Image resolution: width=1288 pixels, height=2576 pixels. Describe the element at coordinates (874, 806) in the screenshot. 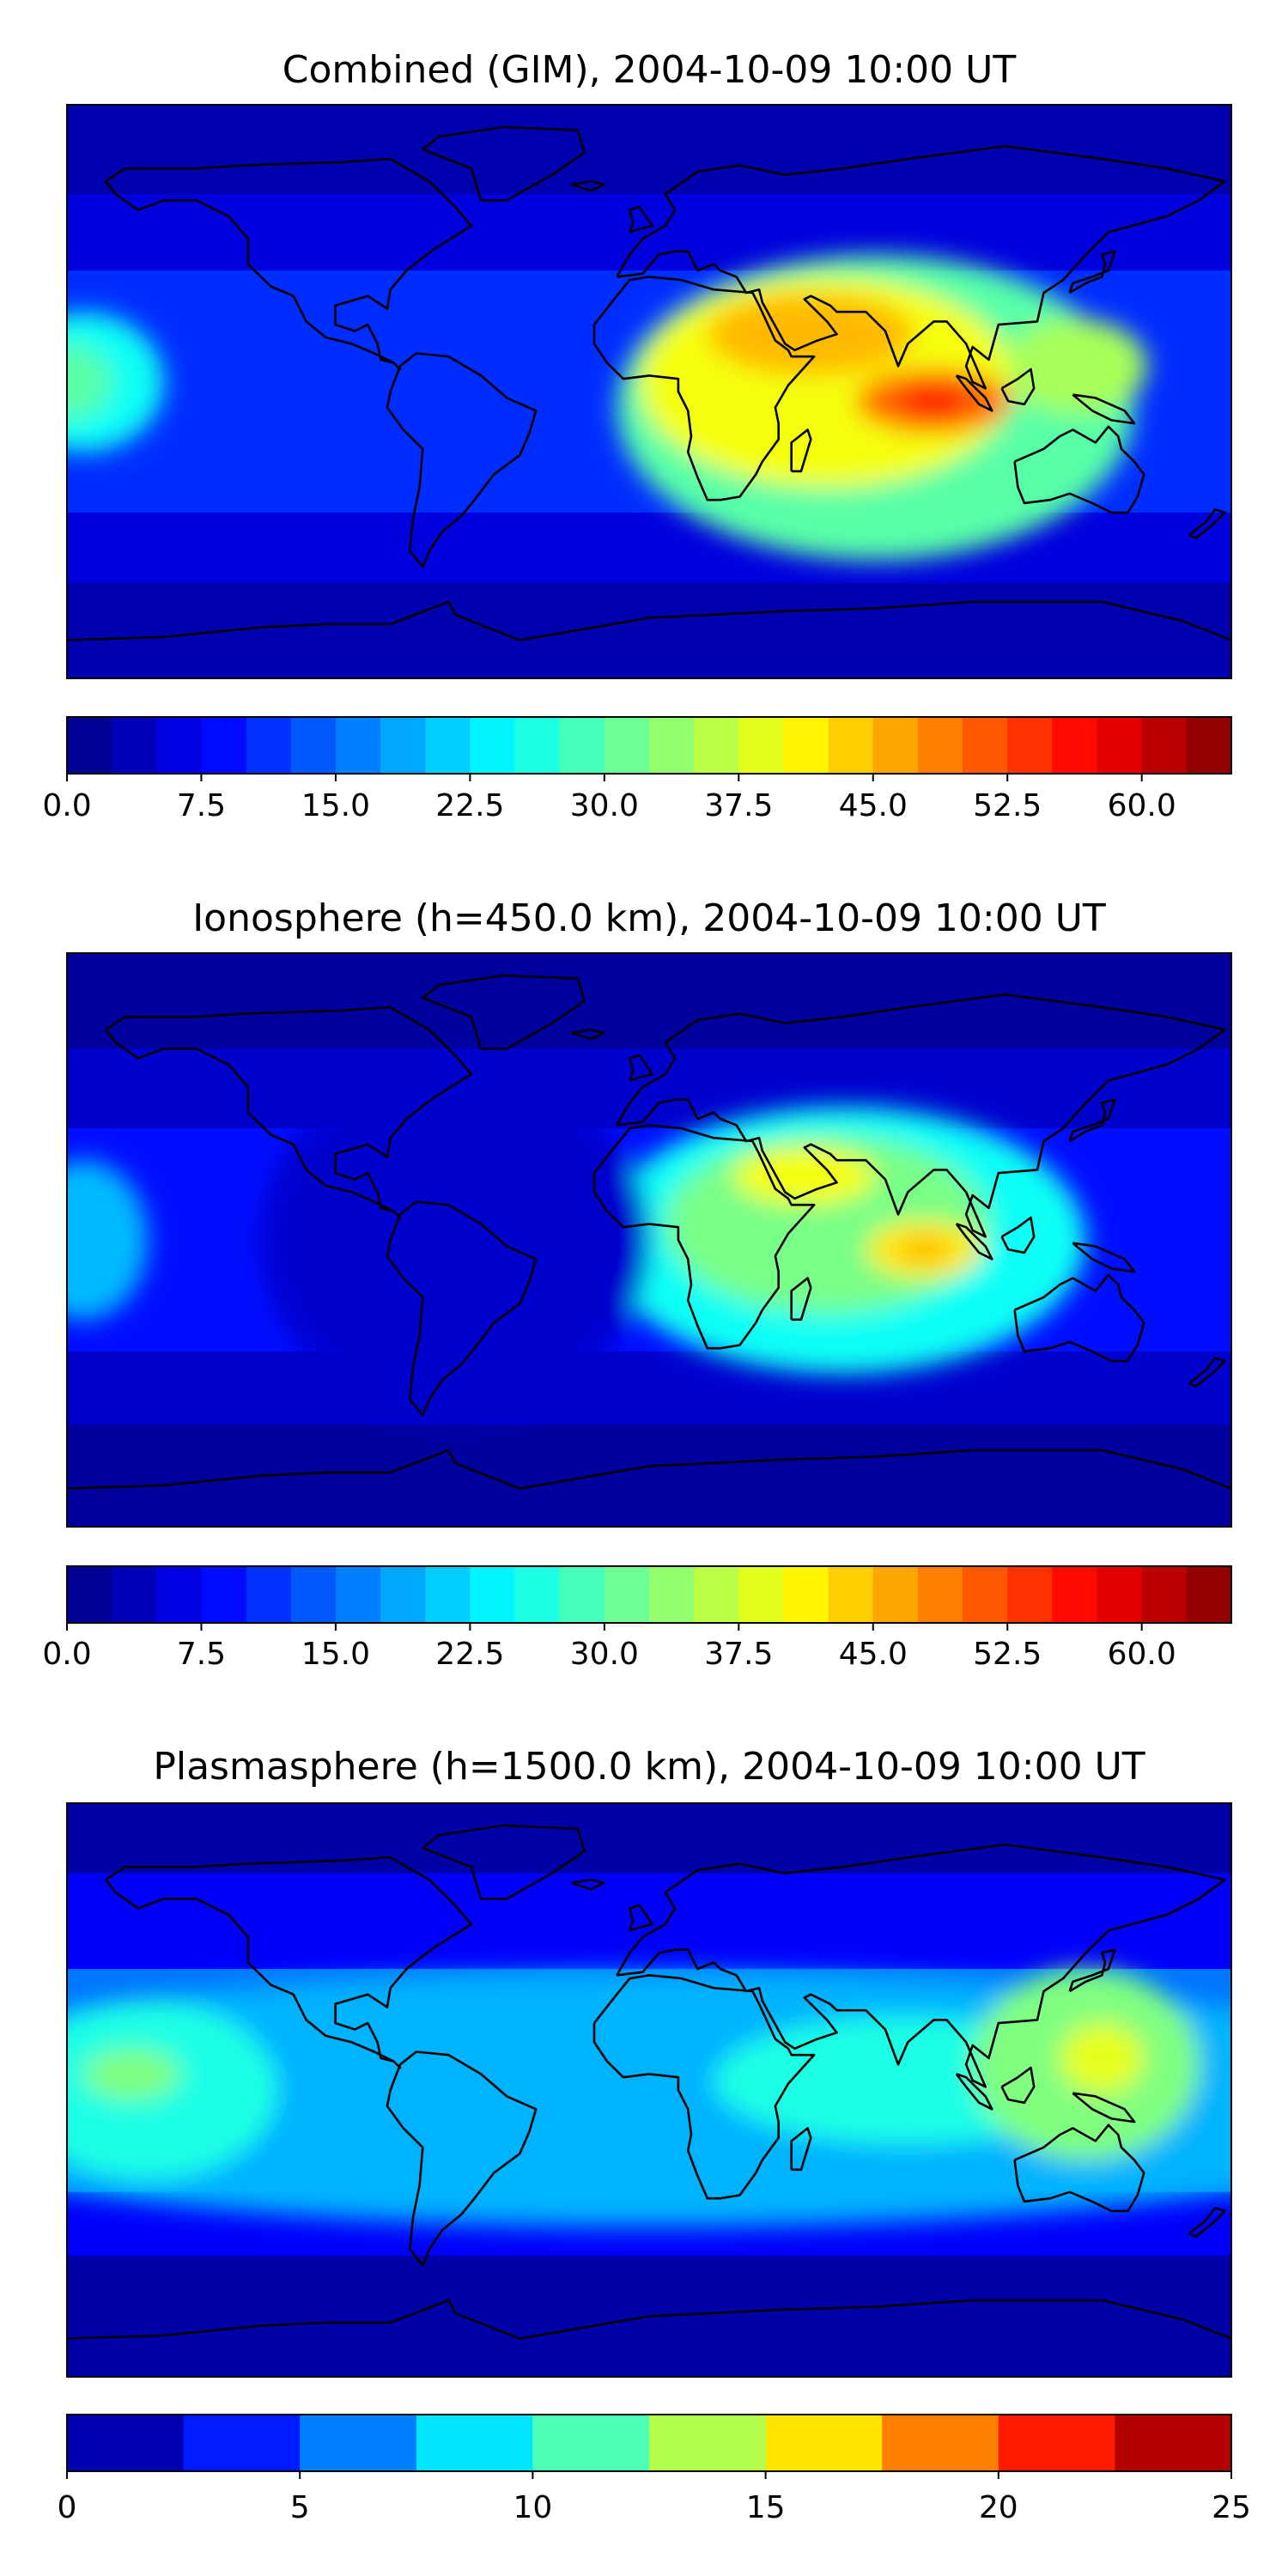

I see `colorbar-tick-label: 45.0` at that location.